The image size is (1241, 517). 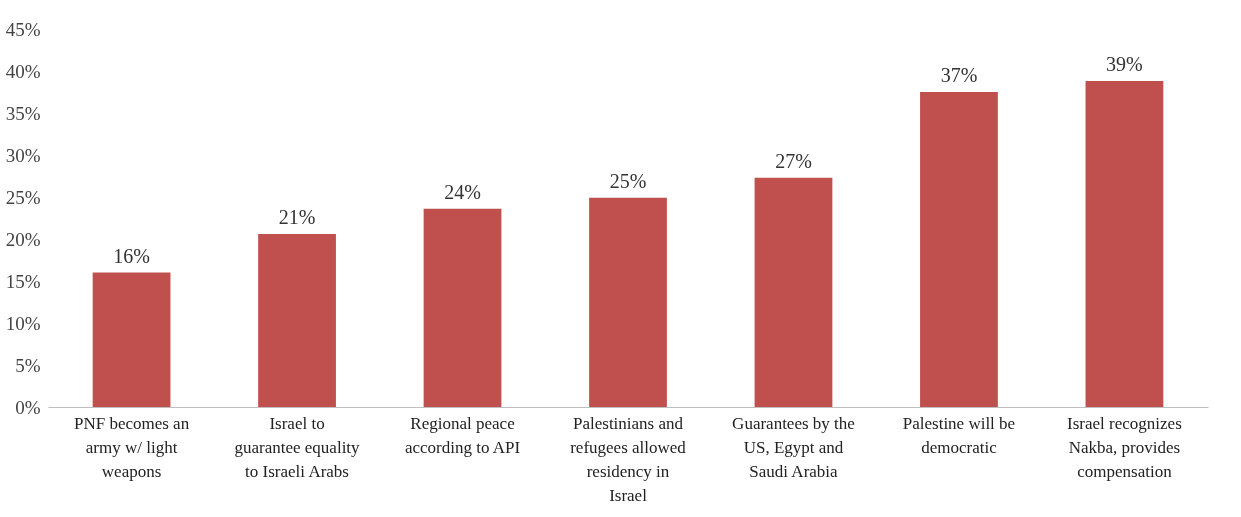 I want to click on data-label: 39%, so click(x=1124, y=64).